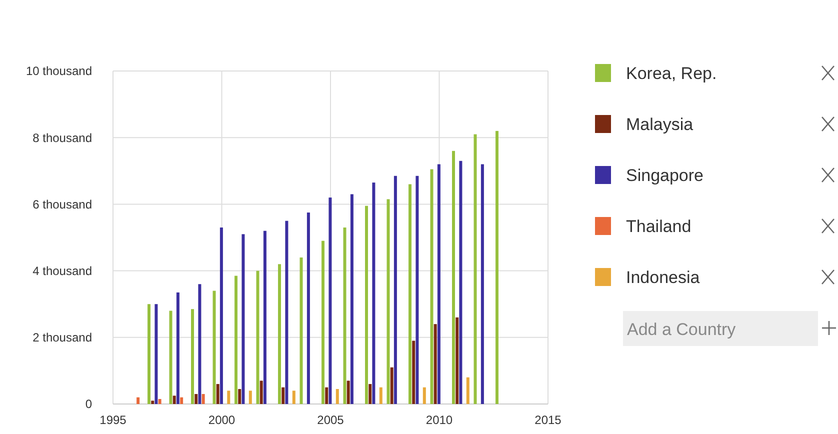 Image resolution: width=838 pixels, height=434 pixels. What do you see at coordinates (663, 277) in the screenshot?
I see `legend-label: Indonesia` at bounding box center [663, 277].